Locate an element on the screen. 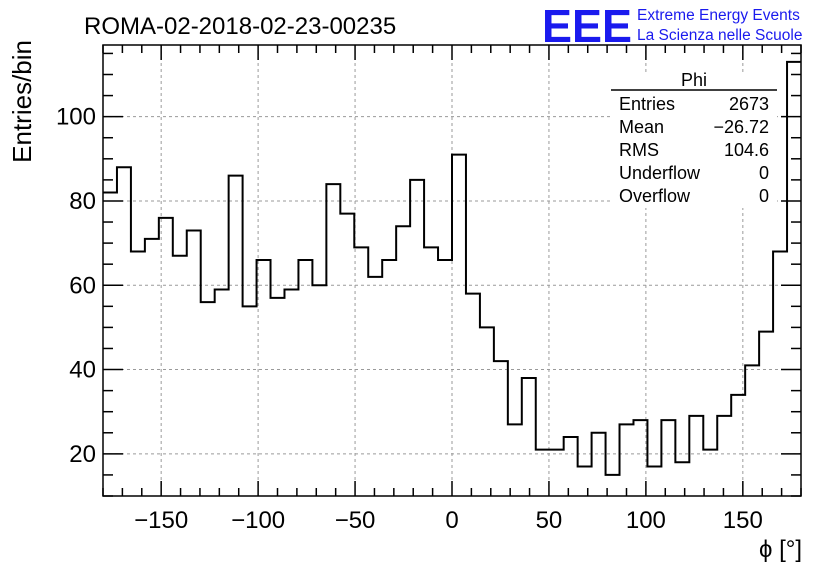  x-tick-label: 50 is located at coordinates (549, 520).